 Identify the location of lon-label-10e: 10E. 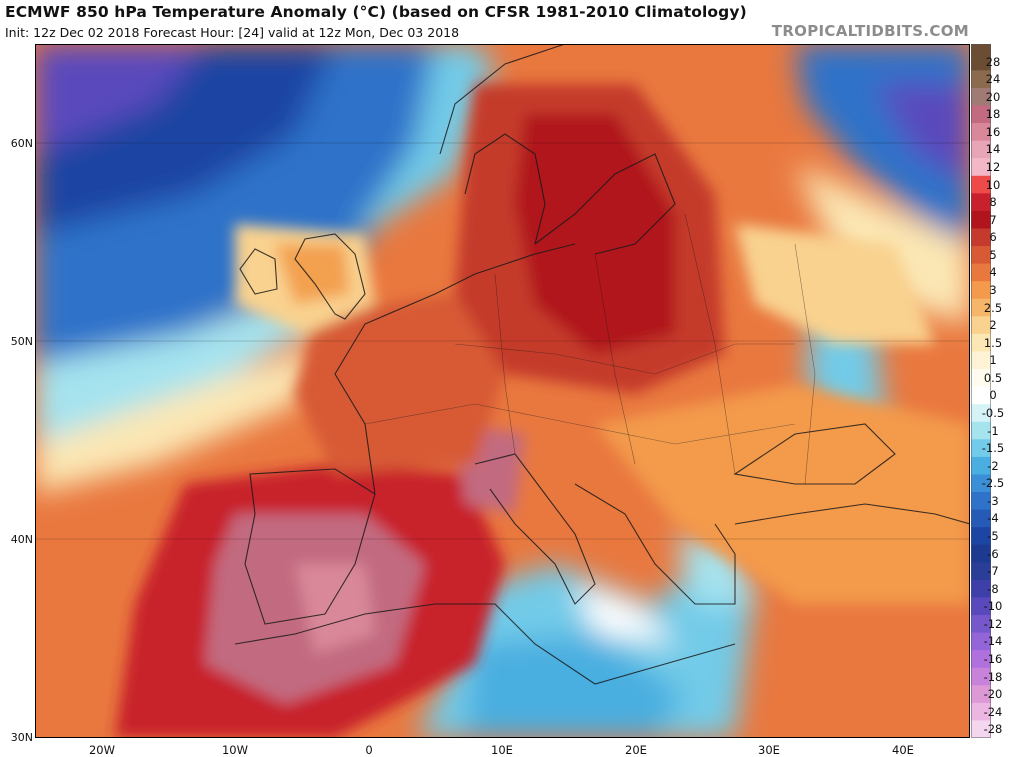
(502, 750).